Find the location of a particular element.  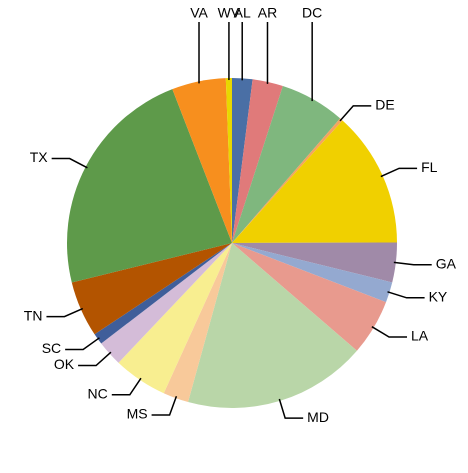

slice-label: TX is located at coordinates (39, 157).